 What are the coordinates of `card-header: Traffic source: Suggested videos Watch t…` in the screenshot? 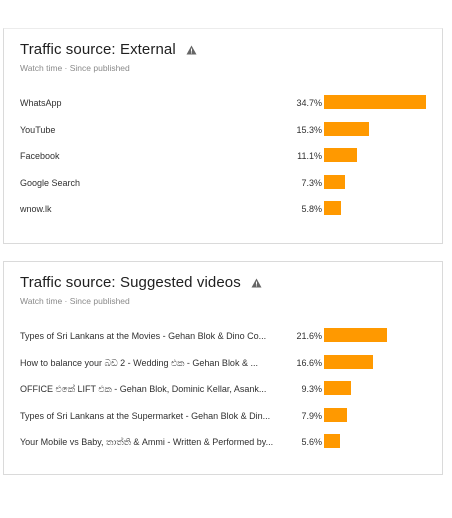 It's located at (223, 290).